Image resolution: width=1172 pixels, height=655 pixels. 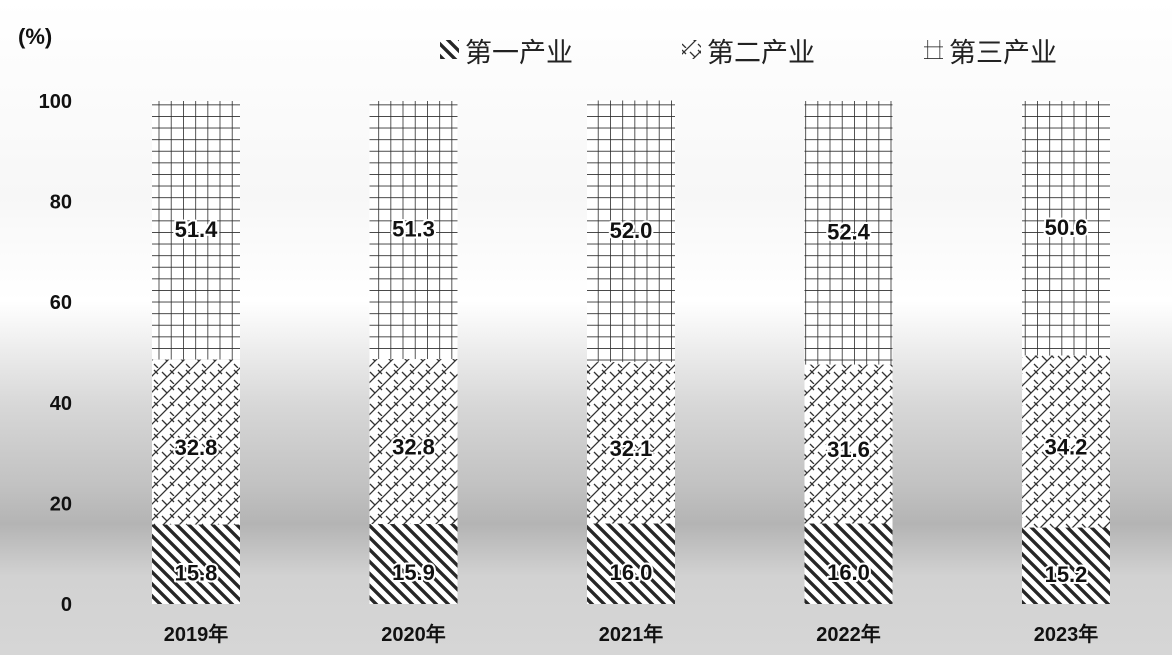 I want to click on legend: 第一产业 第二产业 第三产业, so click(x=748, y=53).